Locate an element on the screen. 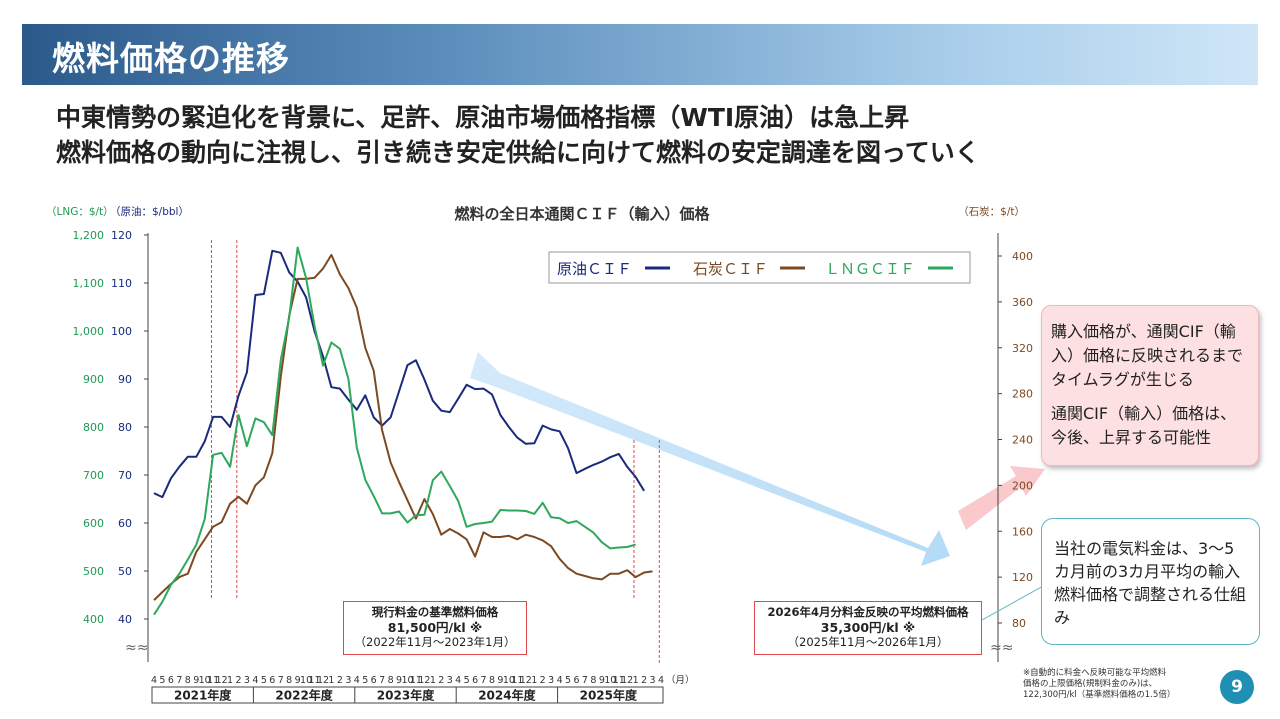 The width and height of the screenshot is (1280, 719). lng-tick-label: 400 is located at coordinates (93, 619).